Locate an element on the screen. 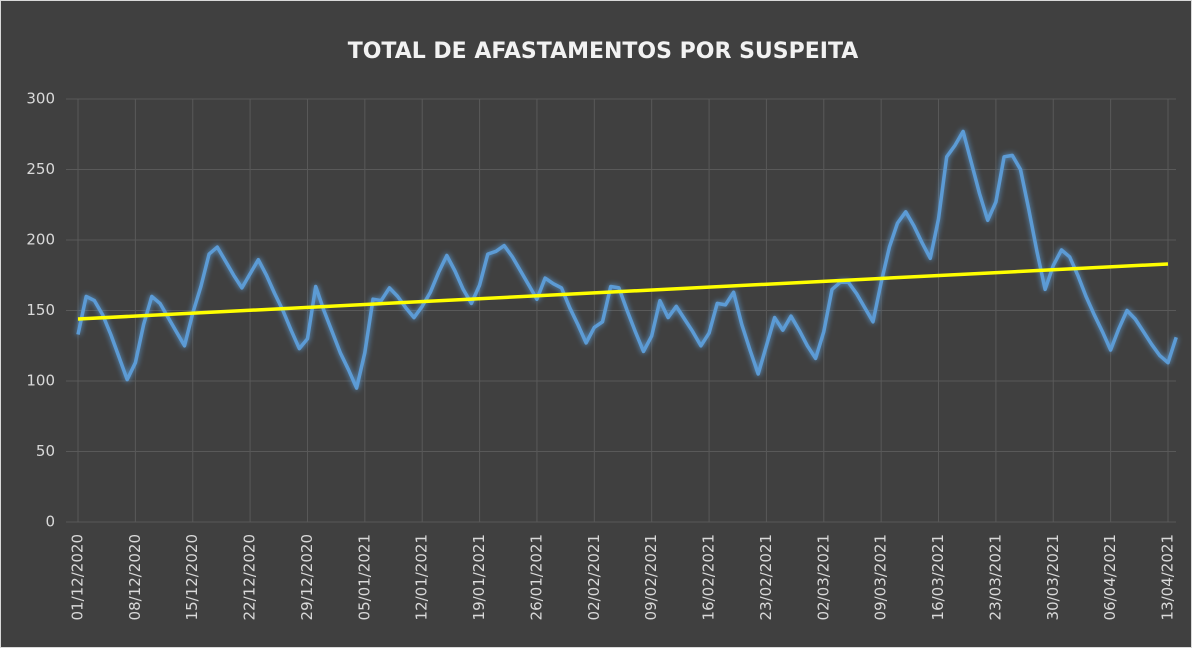 The width and height of the screenshot is (1192, 648). chart-title: TOTAL DE AFASTAMENTOS POR SUSPEITA is located at coordinates (603, 51).